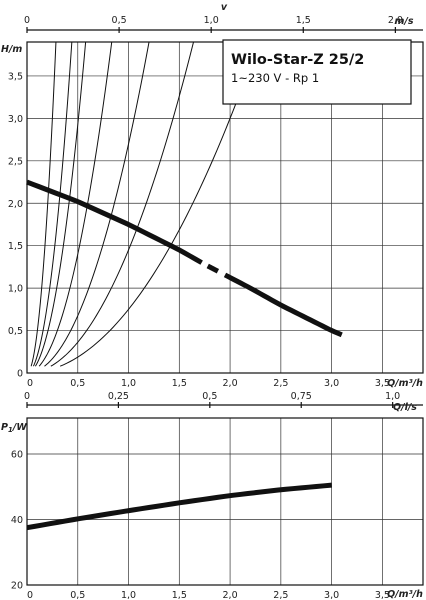  Describe the element at coordinates (17, 455) in the screenshot. I see `y-tick-label: 60` at that location.